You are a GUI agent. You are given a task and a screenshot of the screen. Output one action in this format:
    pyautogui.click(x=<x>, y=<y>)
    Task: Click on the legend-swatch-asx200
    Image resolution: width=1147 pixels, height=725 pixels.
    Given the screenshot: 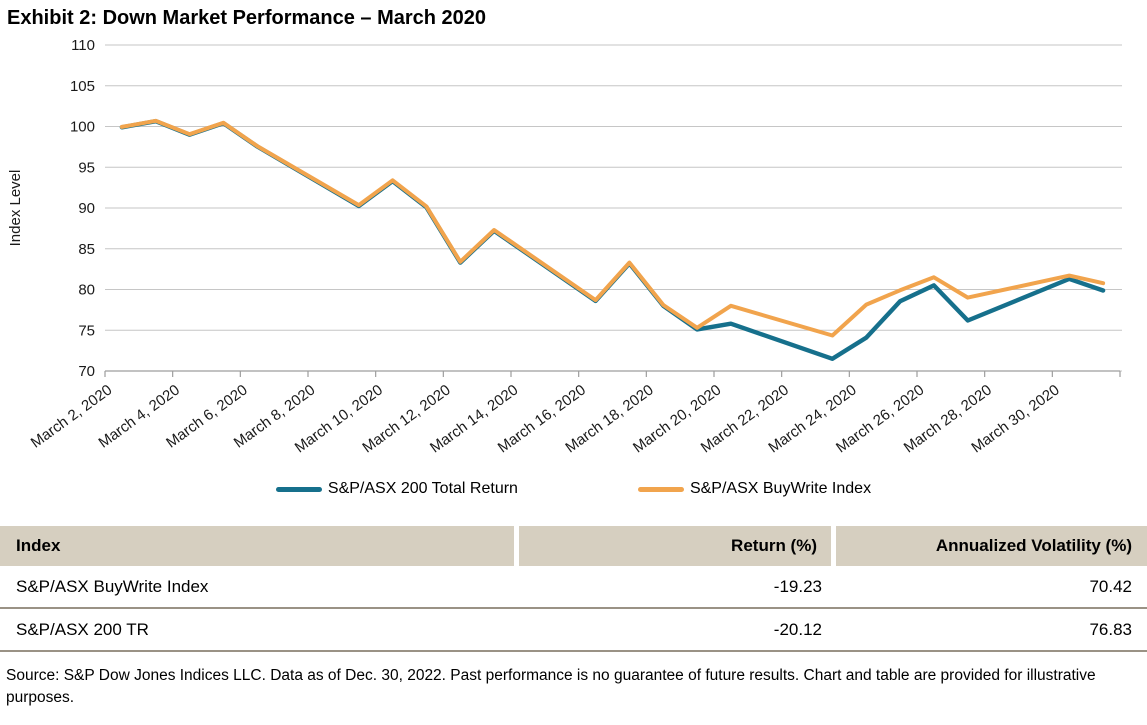 What is the action you would take?
    pyautogui.click(x=298, y=489)
    